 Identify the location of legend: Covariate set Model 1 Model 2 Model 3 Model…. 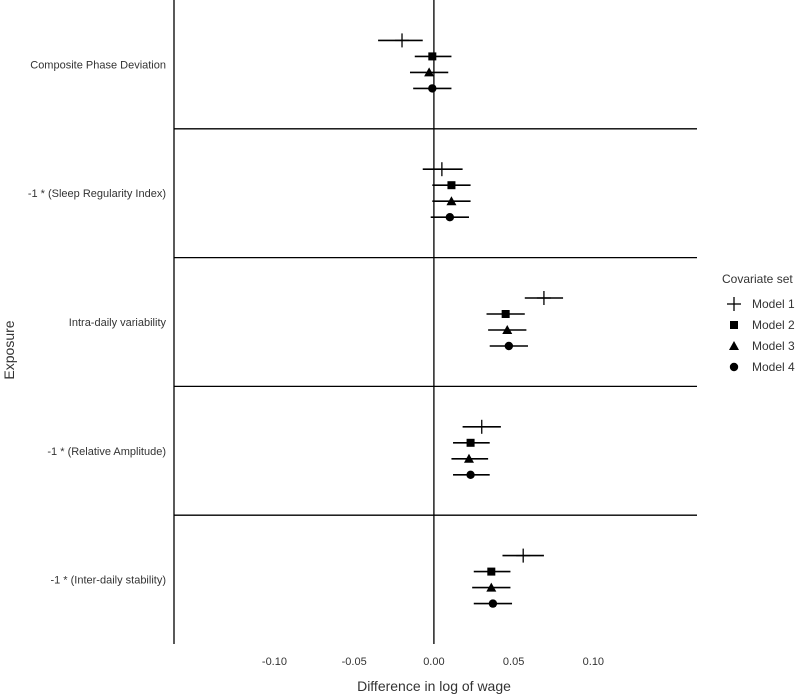
(758, 323).